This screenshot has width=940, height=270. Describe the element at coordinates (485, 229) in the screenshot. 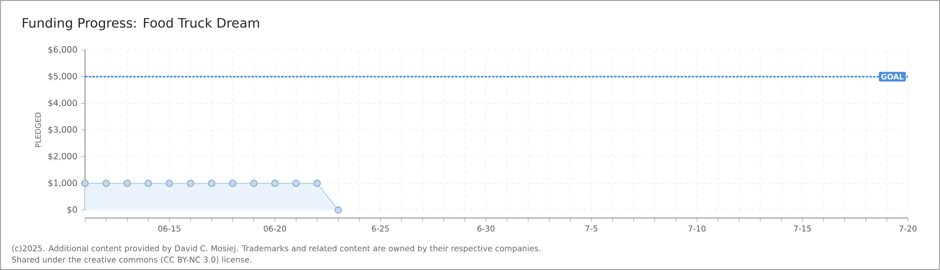

I see `x-tick-label: 6-30` at that location.